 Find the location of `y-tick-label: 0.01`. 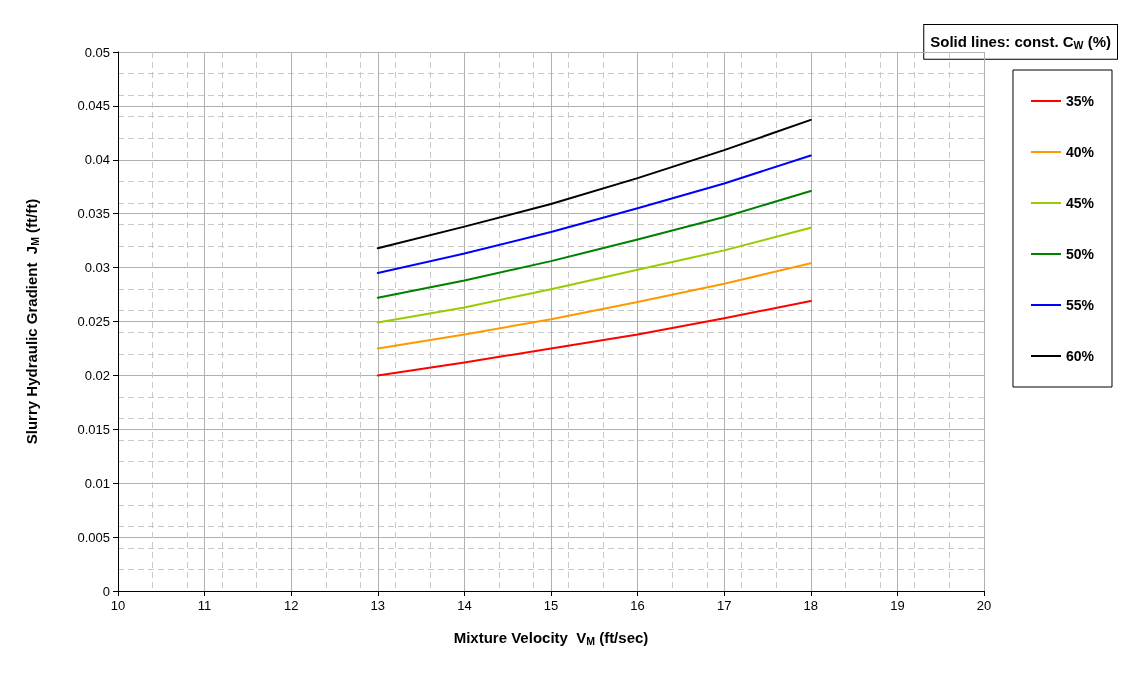

y-tick-label: 0.01 is located at coordinates (97, 483).